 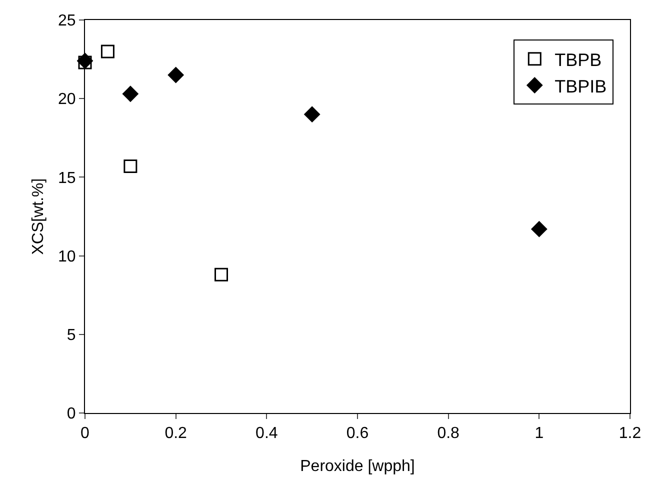 What do you see at coordinates (578, 60) in the screenshot?
I see `legend-label: TBPB` at bounding box center [578, 60].